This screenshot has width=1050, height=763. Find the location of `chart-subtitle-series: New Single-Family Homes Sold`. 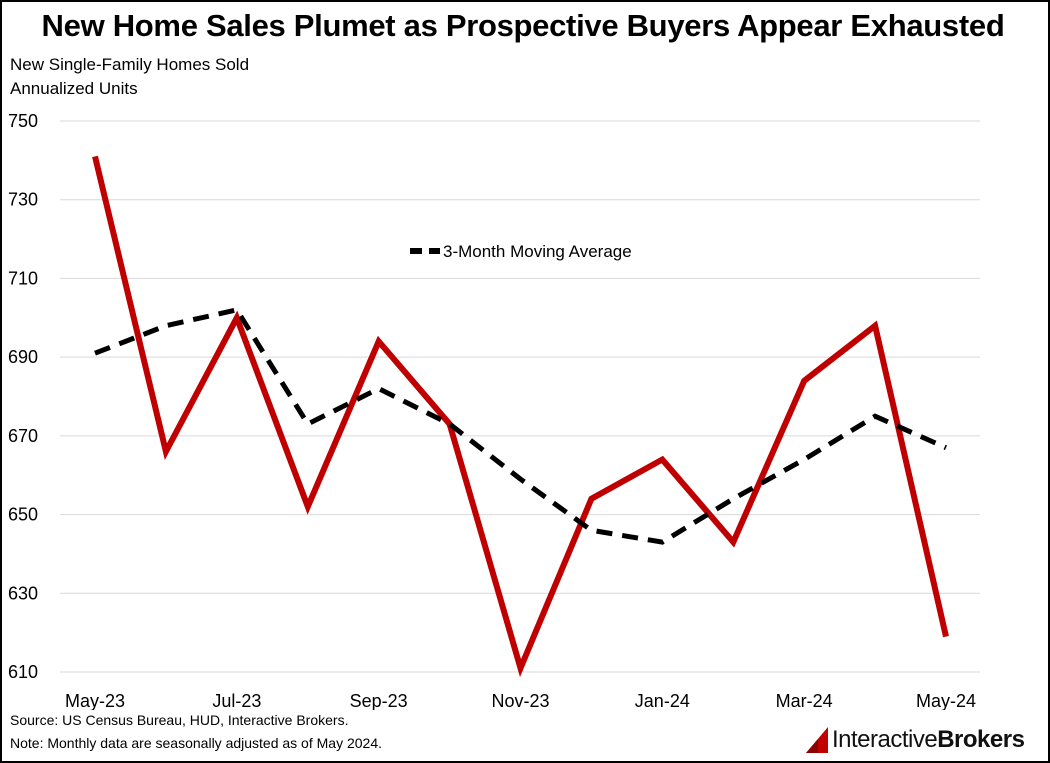

chart-subtitle-series: New Single-Family Homes Sold is located at coordinates (130, 64).